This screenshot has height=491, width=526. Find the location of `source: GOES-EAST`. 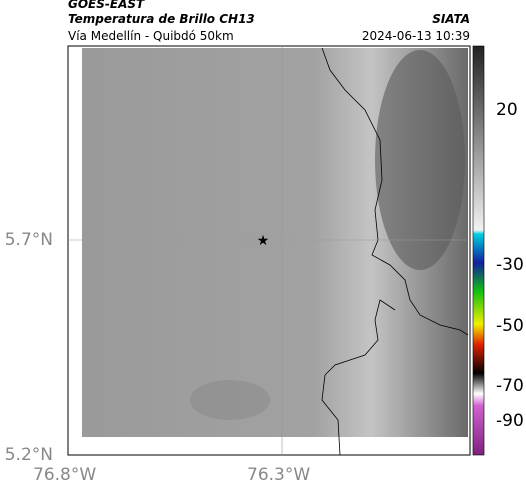

source: GOES-EAST is located at coordinates (106, 5).